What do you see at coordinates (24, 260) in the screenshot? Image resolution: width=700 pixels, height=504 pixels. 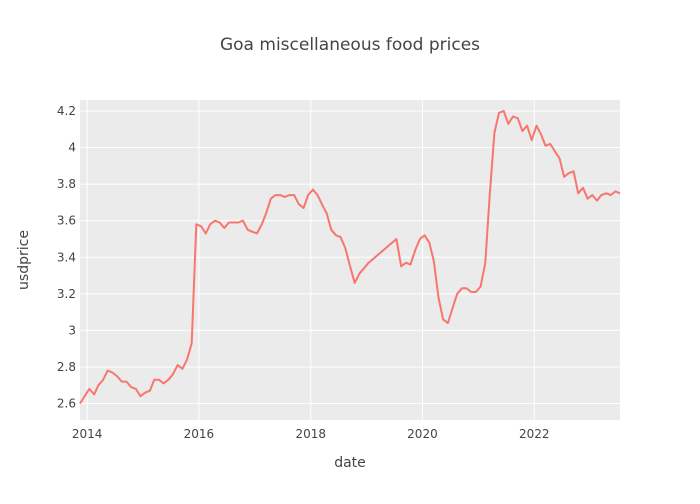 I see `y-axis-label: usdprice` at bounding box center [24, 260].